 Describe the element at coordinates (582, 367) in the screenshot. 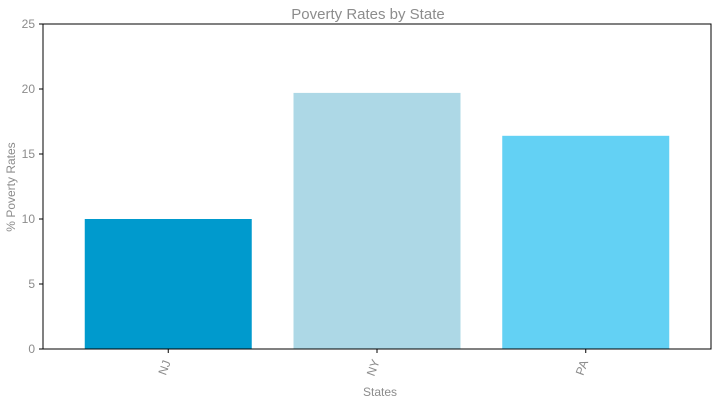

I see `x-tick-label-pa: PA` at that location.